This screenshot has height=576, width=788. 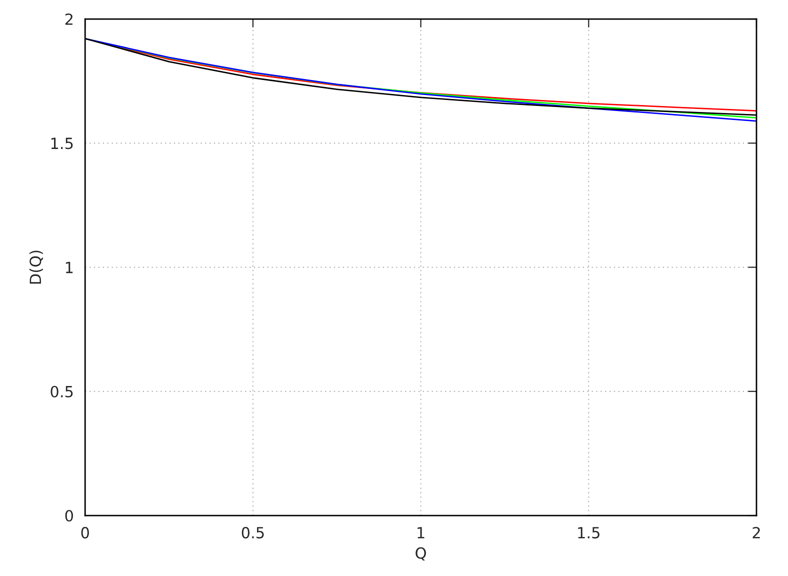 I want to click on x-tick-label: 1.5, so click(x=589, y=532).